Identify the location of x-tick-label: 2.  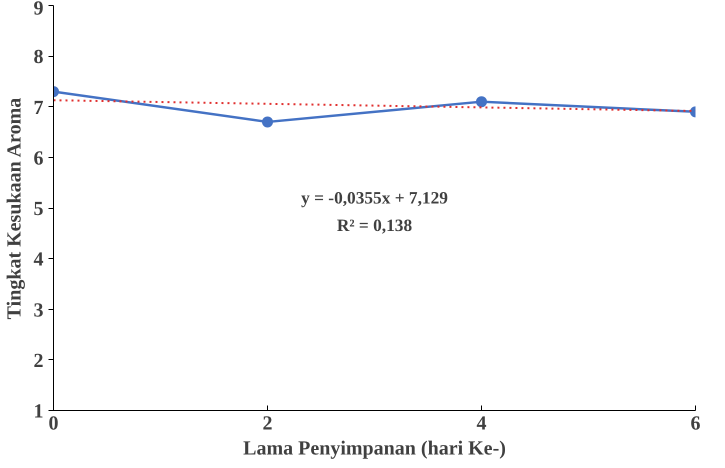
(267, 423).